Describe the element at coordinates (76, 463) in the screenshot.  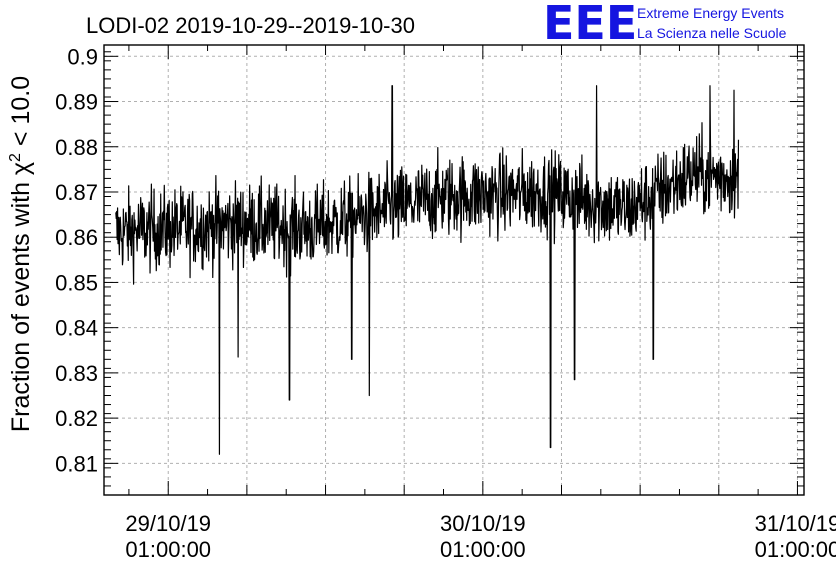
I see `y-tick-label: 0.81` at that location.